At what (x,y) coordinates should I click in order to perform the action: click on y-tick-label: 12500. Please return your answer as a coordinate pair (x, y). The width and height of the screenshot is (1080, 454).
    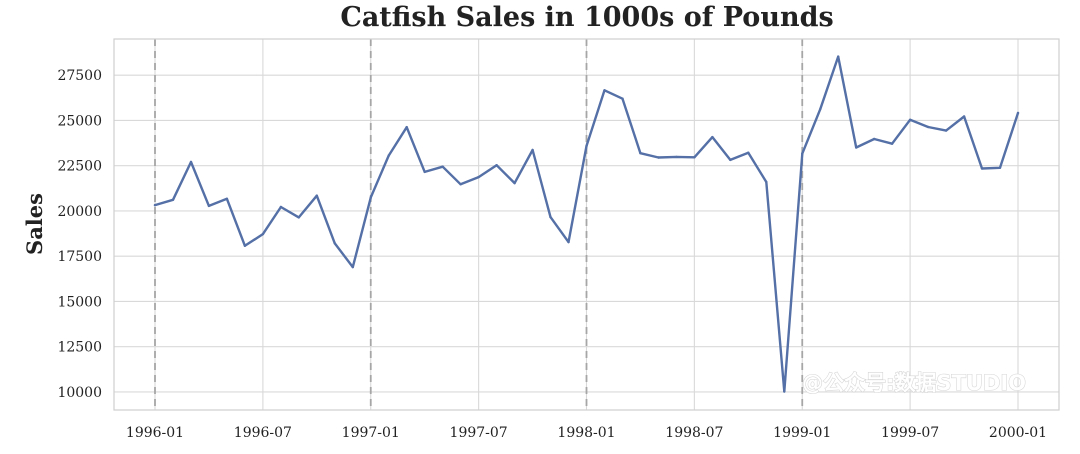
    Looking at the image, I should click on (79, 348).